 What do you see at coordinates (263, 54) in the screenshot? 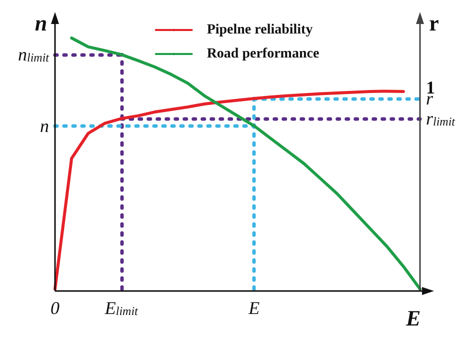
I see `legend-label: Road performance` at bounding box center [263, 54].